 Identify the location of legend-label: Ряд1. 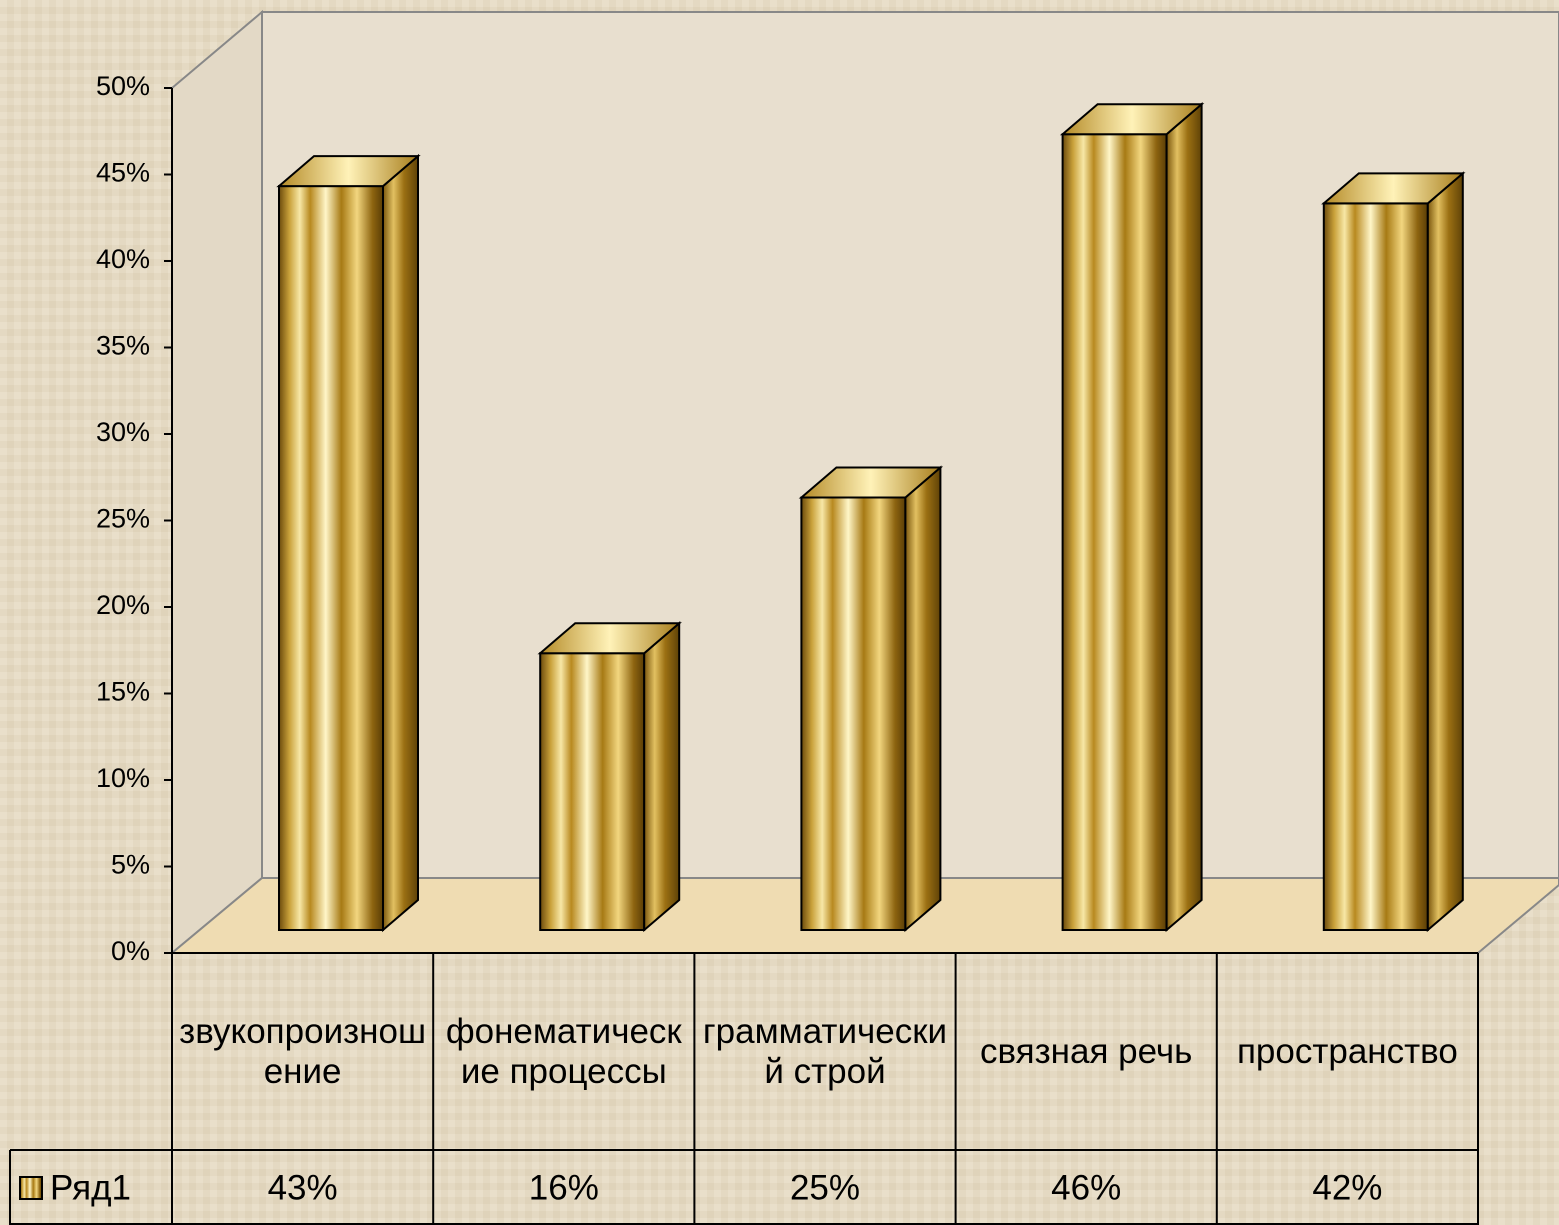
(90, 1187).